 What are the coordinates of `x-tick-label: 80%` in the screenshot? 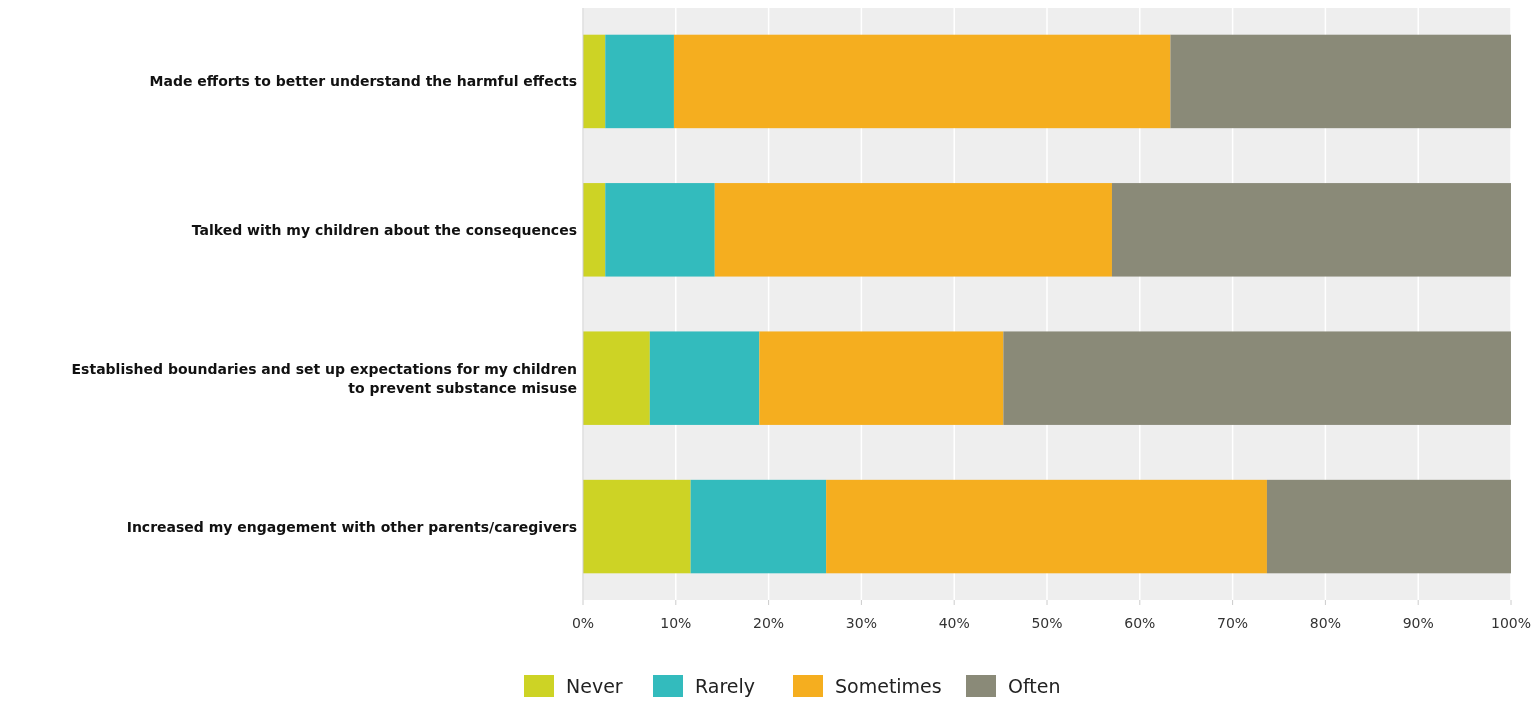 It's located at (1325, 623).